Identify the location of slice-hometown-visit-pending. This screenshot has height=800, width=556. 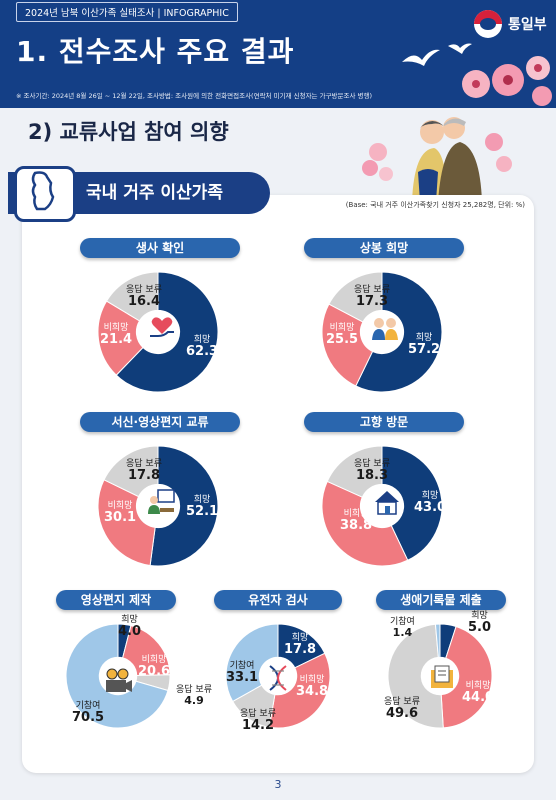
(354, 471).